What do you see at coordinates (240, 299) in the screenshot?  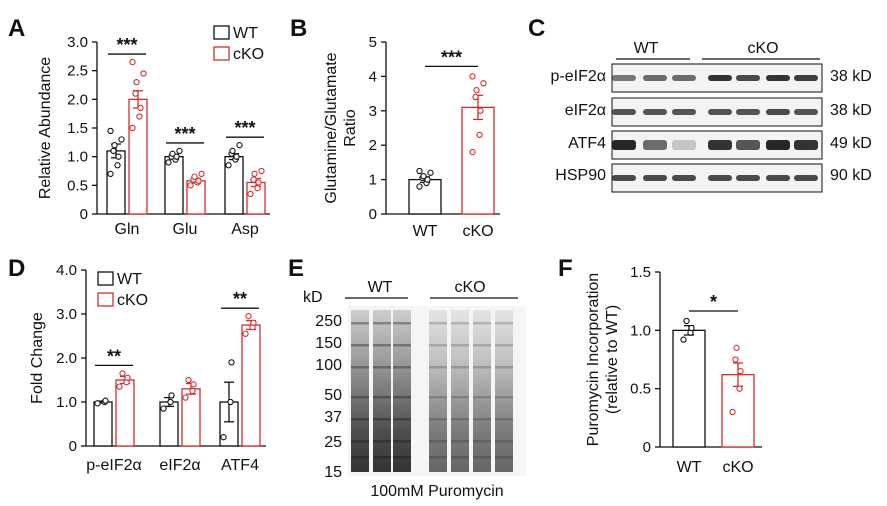 I see `significance-marker: **` at bounding box center [240, 299].